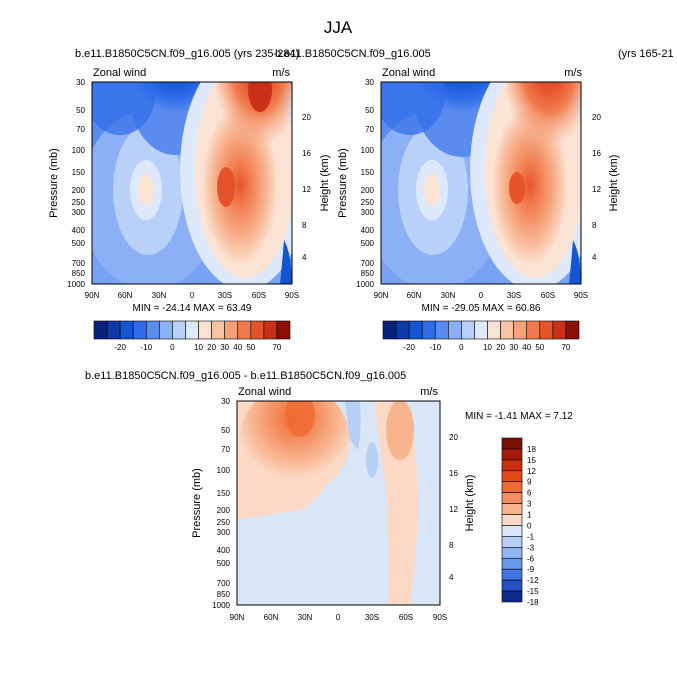  What do you see at coordinates (408, 73) in the screenshot?
I see `panel-right-variable: Zonal wind` at bounding box center [408, 73].